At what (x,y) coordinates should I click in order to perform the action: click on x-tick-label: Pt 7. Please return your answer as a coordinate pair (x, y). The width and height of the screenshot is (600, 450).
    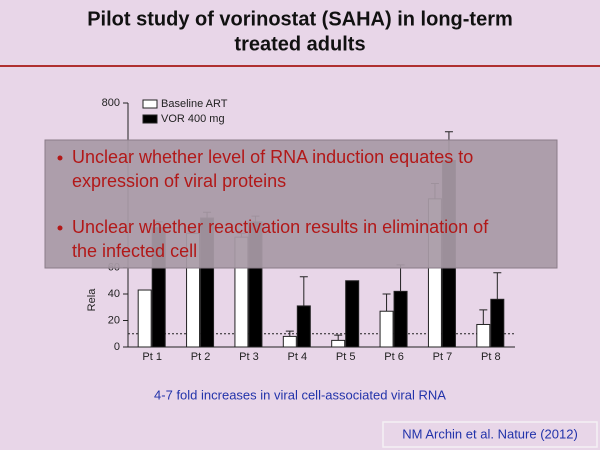
    Looking at the image, I should click on (443, 357).